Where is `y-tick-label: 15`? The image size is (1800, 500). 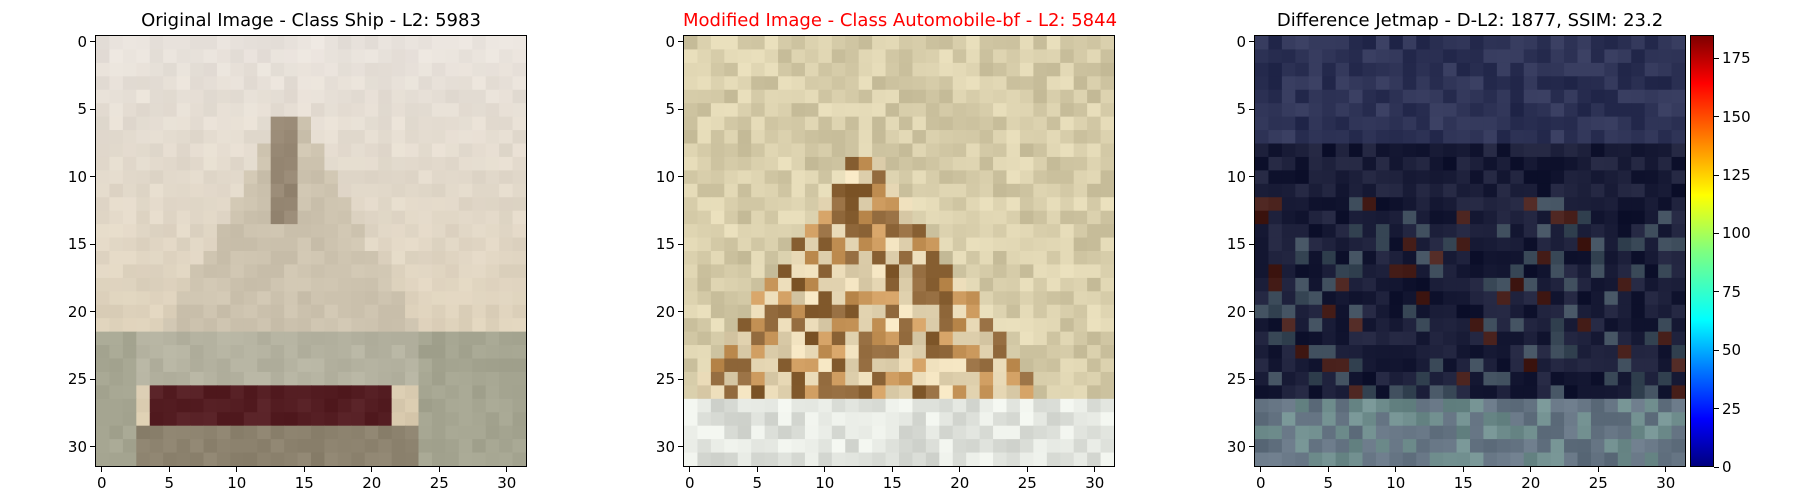 y-tick-label: 15 is located at coordinates (77, 244).